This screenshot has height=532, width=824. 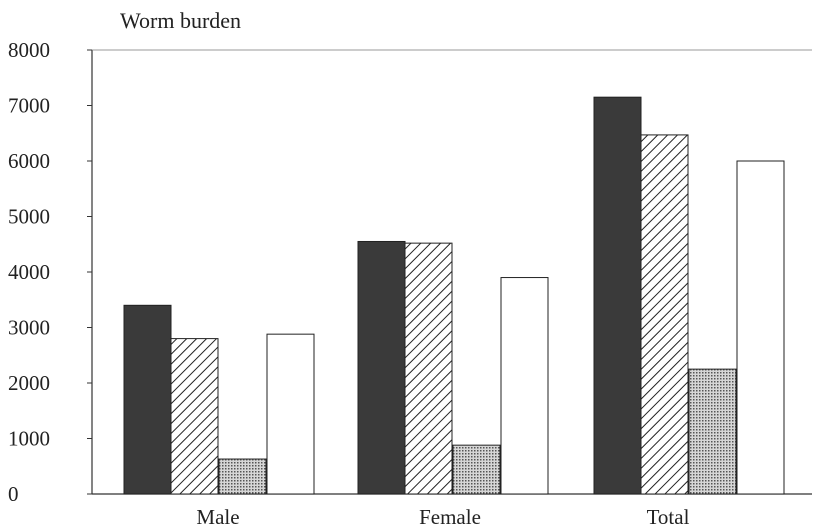 I want to click on y-tick-label: 3000, so click(x=29, y=328).